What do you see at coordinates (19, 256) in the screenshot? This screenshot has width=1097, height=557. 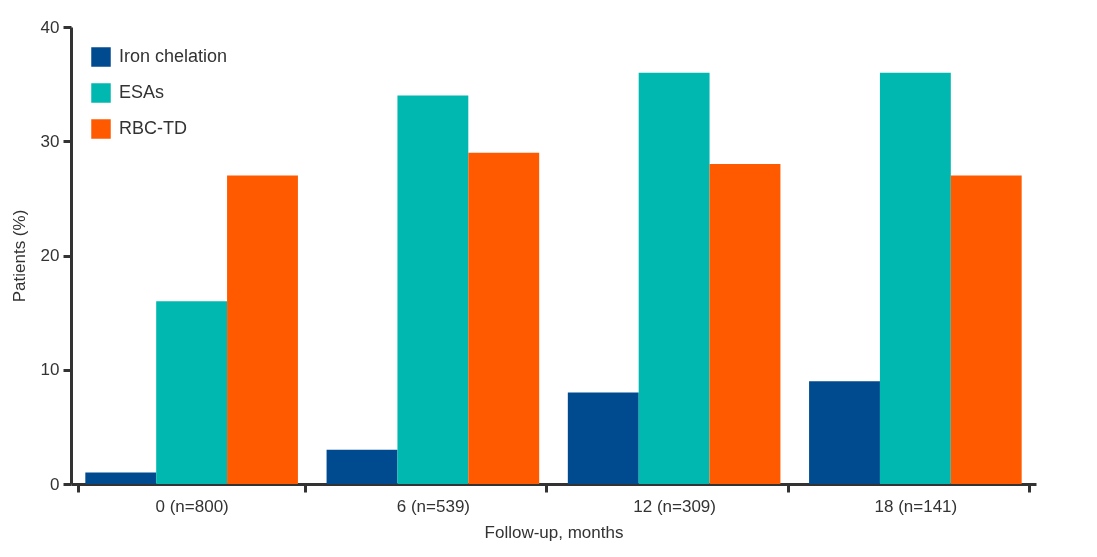 I see `y-axis-title: Patients (%)` at bounding box center [19, 256].